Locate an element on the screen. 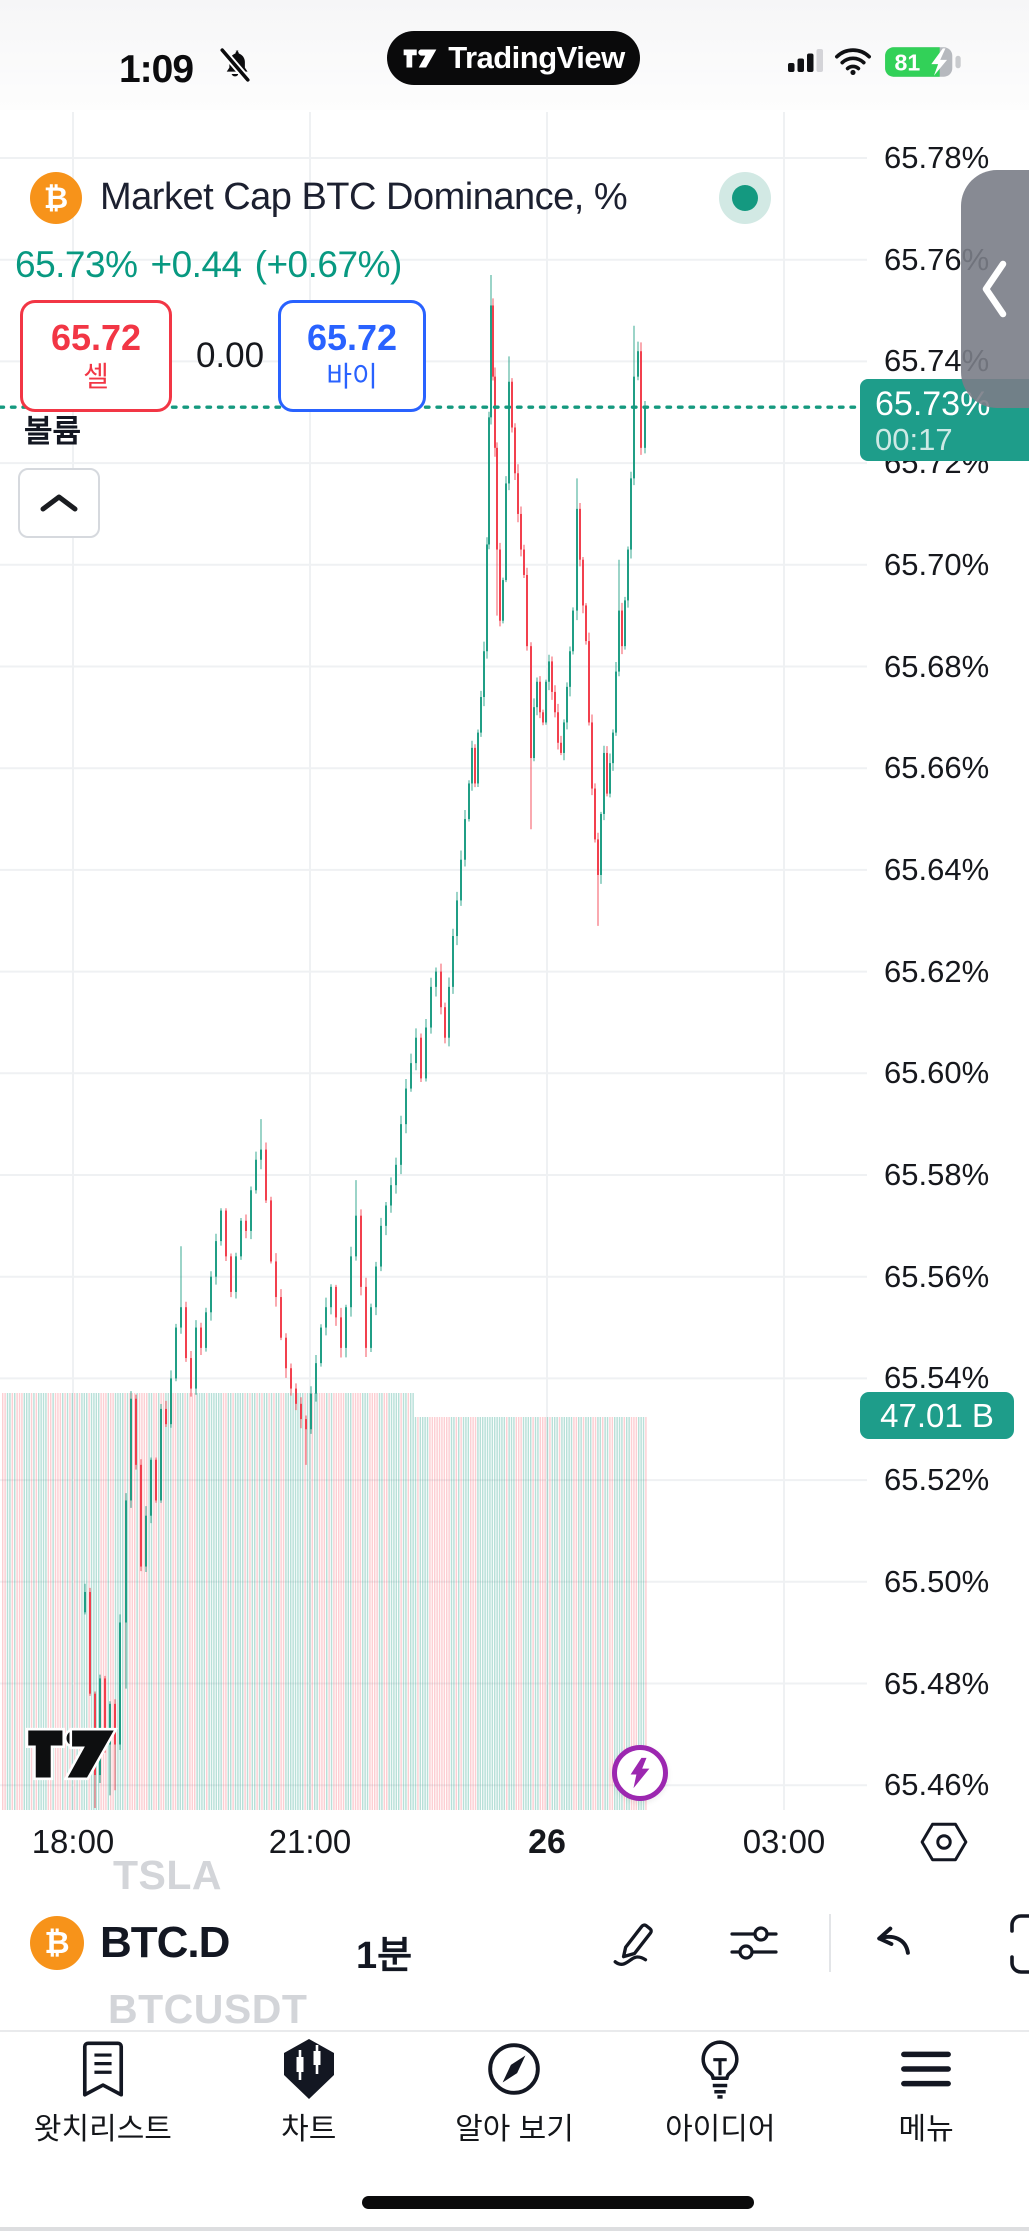 Image resolution: width=1029 pixels, height=2231 pixels. nav-item-watchlist: 왓치리스트 is located at coordinates (103, 2102).